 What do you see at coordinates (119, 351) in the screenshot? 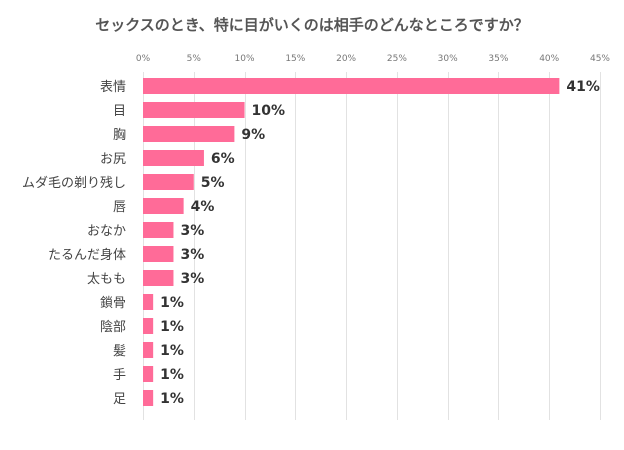
I see `category-label: 髪` at bounding box center [119, 351].